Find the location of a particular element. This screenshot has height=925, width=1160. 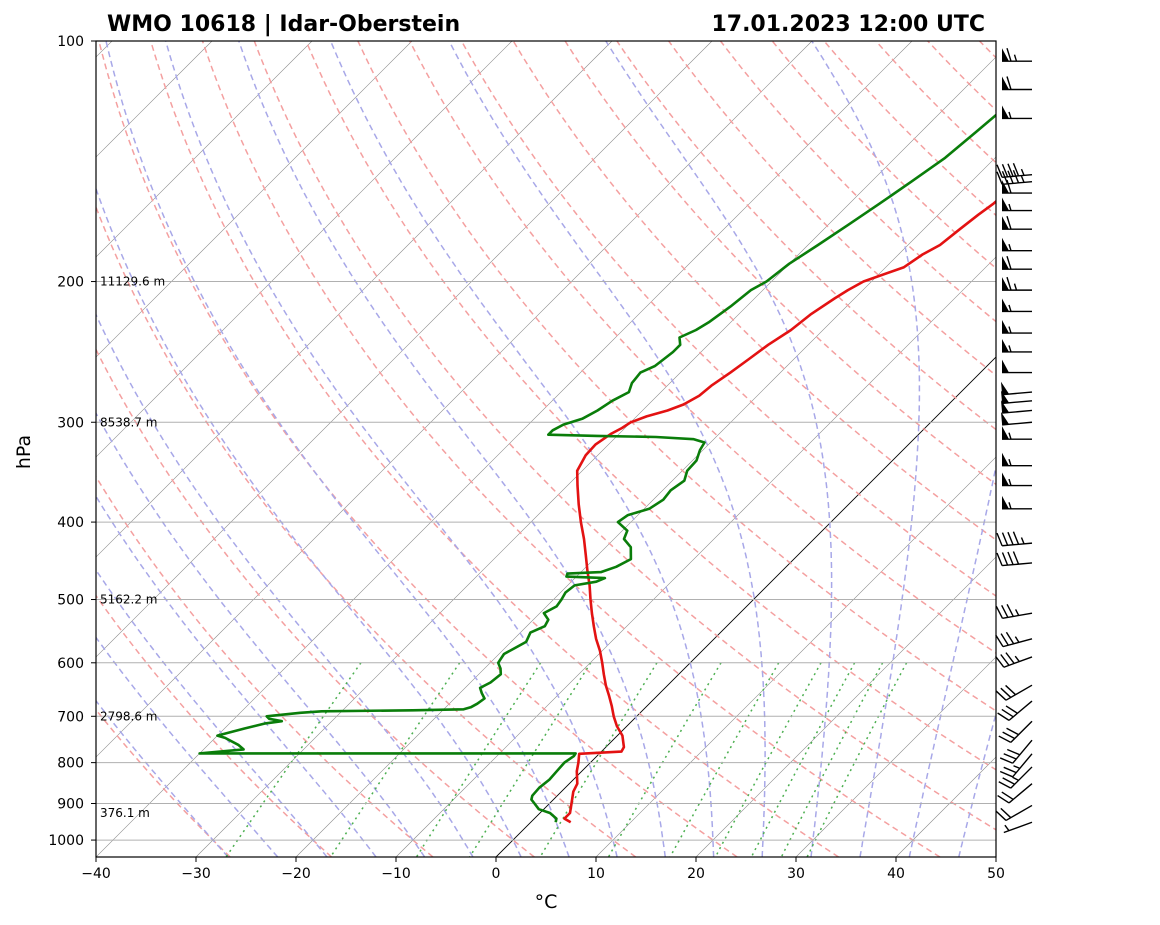

y-axis: 100 200 300 400 500 600 700 800 900 1000 is located at coordinates (72, 441).